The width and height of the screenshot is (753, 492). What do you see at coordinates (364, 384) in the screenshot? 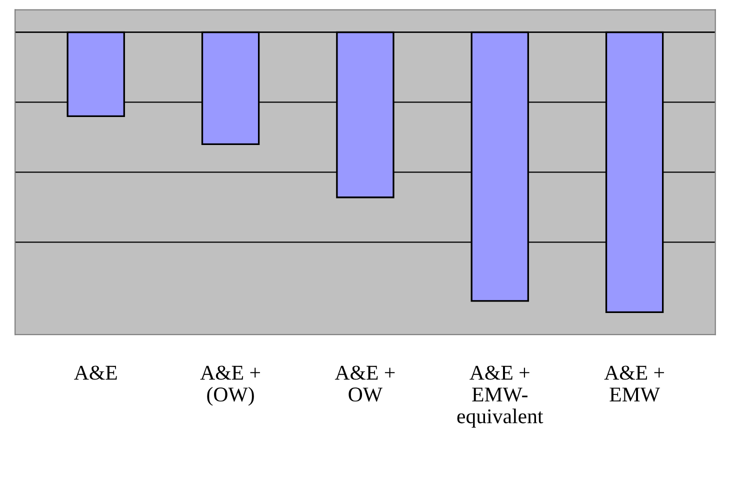
I see `x-tick-label: A&E + OW` at bounding box center [364, 384].